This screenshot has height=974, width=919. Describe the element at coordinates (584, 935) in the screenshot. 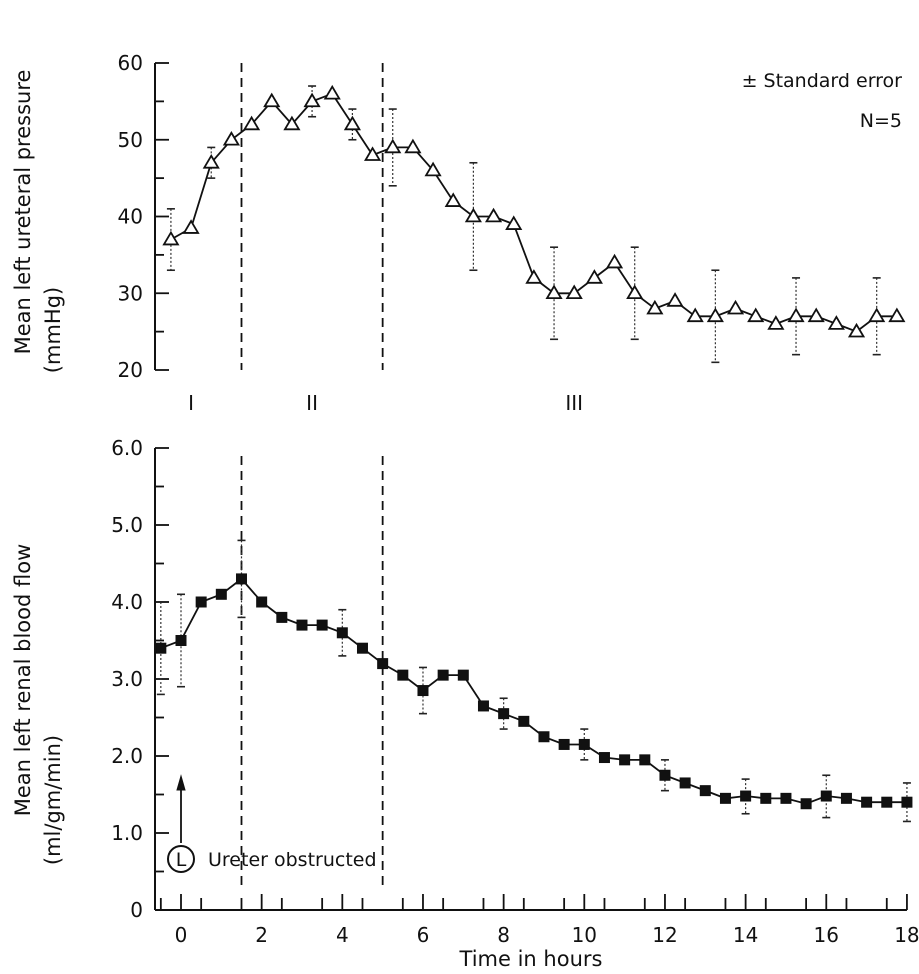

I see `x-tick-label: 10` at that location.